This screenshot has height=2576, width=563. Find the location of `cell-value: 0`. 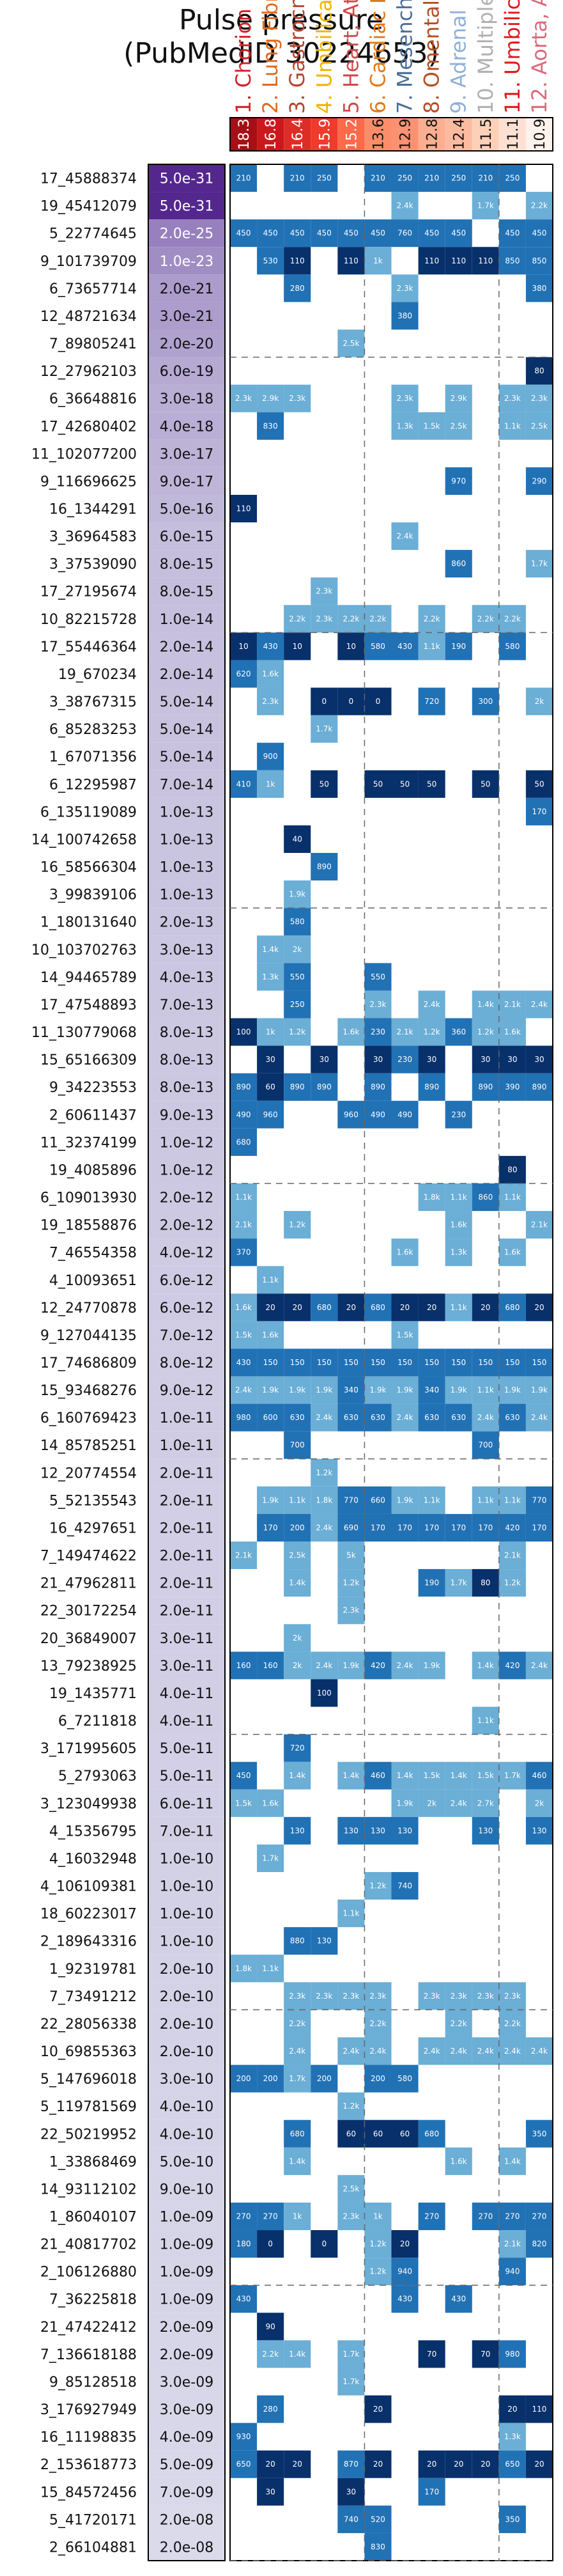

cell-value: 0 is located at coordinates (270, 2244).